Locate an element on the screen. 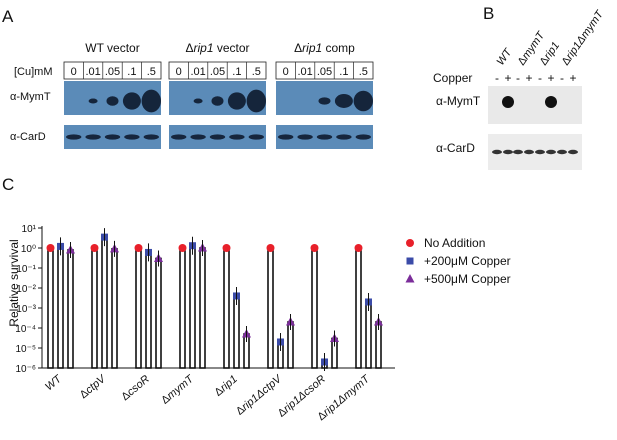 This screenshot has width=617, height=440. group-header-2: Δrip1 comp is located at coordinates (324, 48).